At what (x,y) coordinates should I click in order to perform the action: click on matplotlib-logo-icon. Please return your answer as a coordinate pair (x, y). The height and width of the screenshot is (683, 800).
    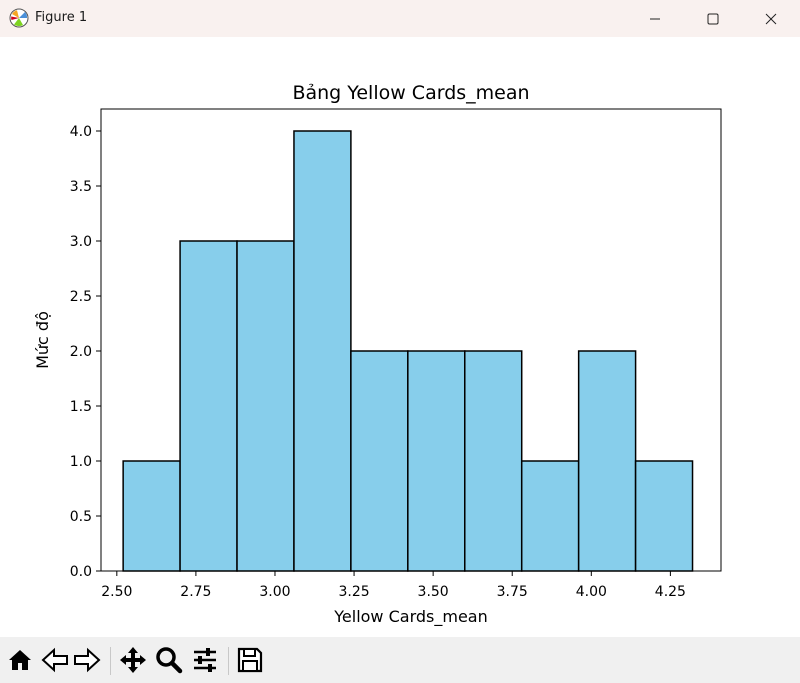
    Looking at the image, I should click on (19, 18).